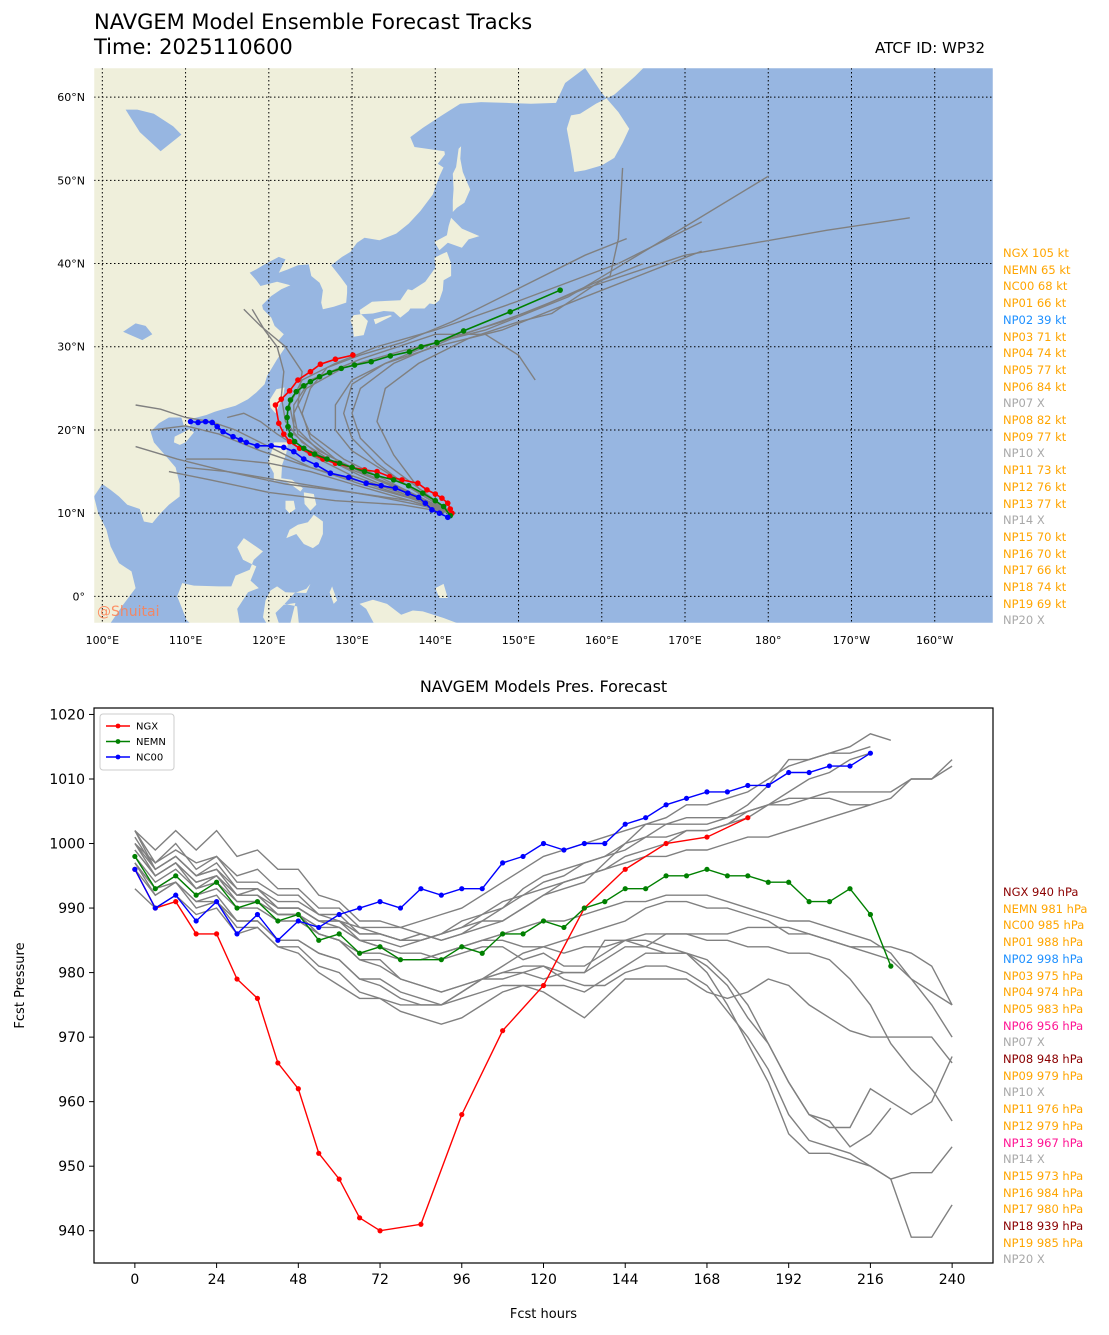 This screenshot has width=1109, height=1335. Describe the element at coordinates (71, 97) in the screenshot. I see `lat-label: 60°N` at that location.